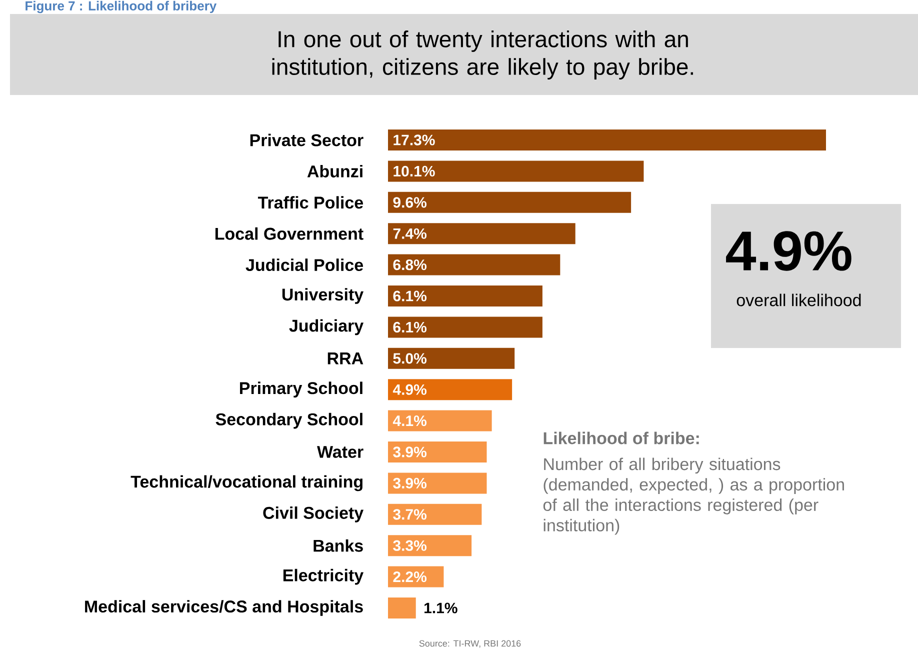 The image size is (918, 650). Describe the element at coordinates (483, 55) in the screenshot. I see `chart-subtitle: In one out of twenty interactions with an institution, citizens are likely to pay bribe.` at that location.